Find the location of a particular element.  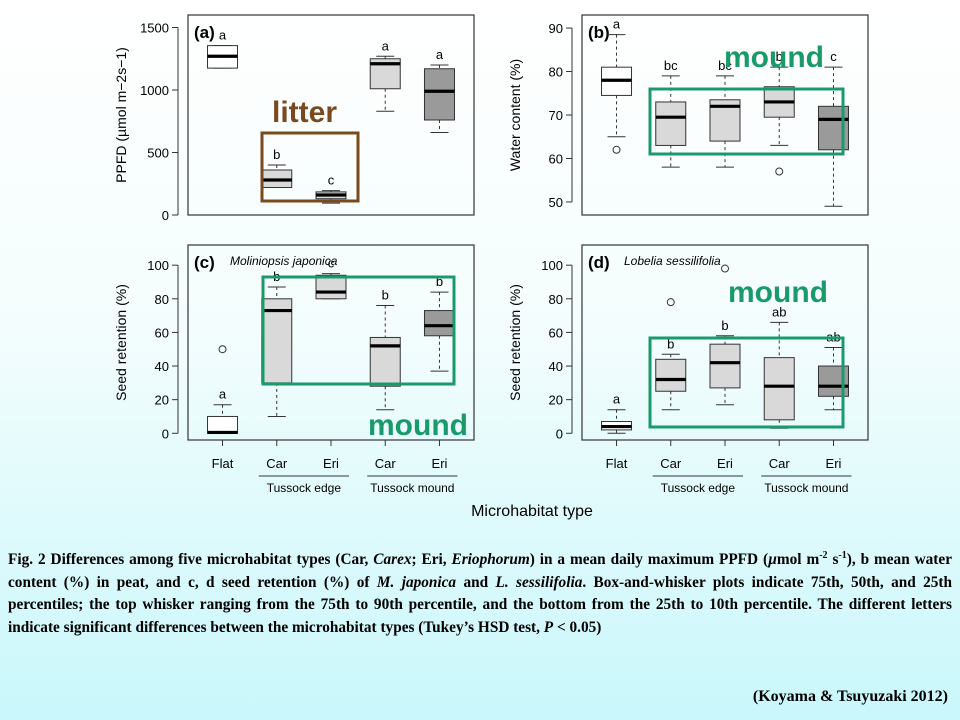

caption-text: and is located at coordinates (476, 582).